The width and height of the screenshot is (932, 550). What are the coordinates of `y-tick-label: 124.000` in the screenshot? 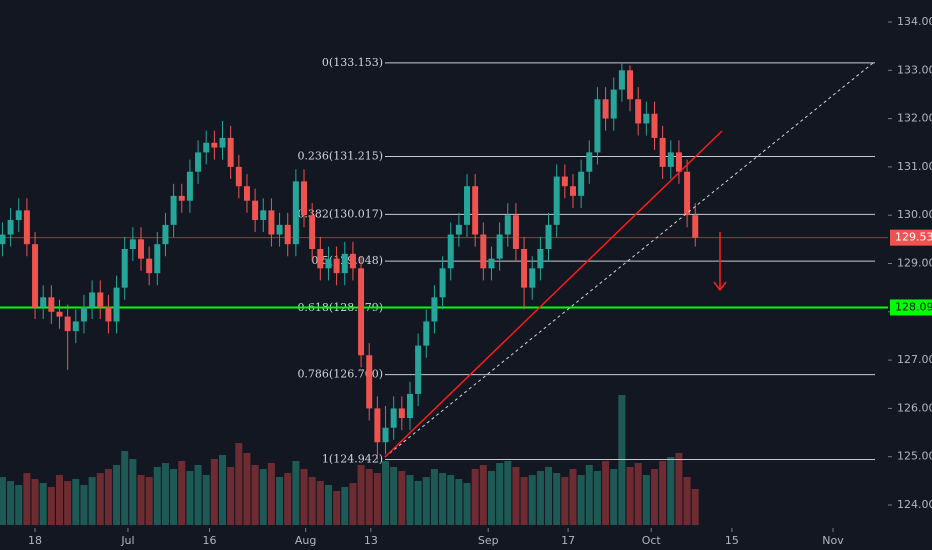 It's located at (914, 504).